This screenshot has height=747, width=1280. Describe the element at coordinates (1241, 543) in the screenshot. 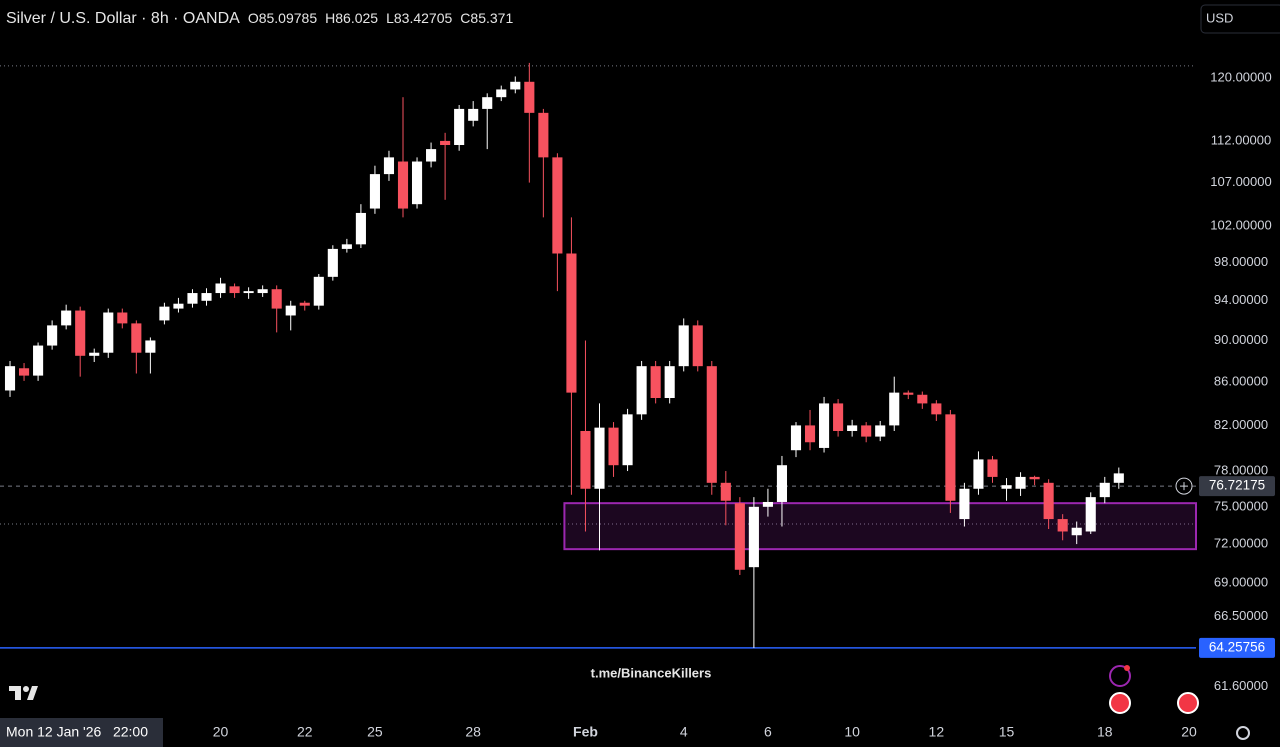

I see `y-tick-label: 72.00000` at that location.